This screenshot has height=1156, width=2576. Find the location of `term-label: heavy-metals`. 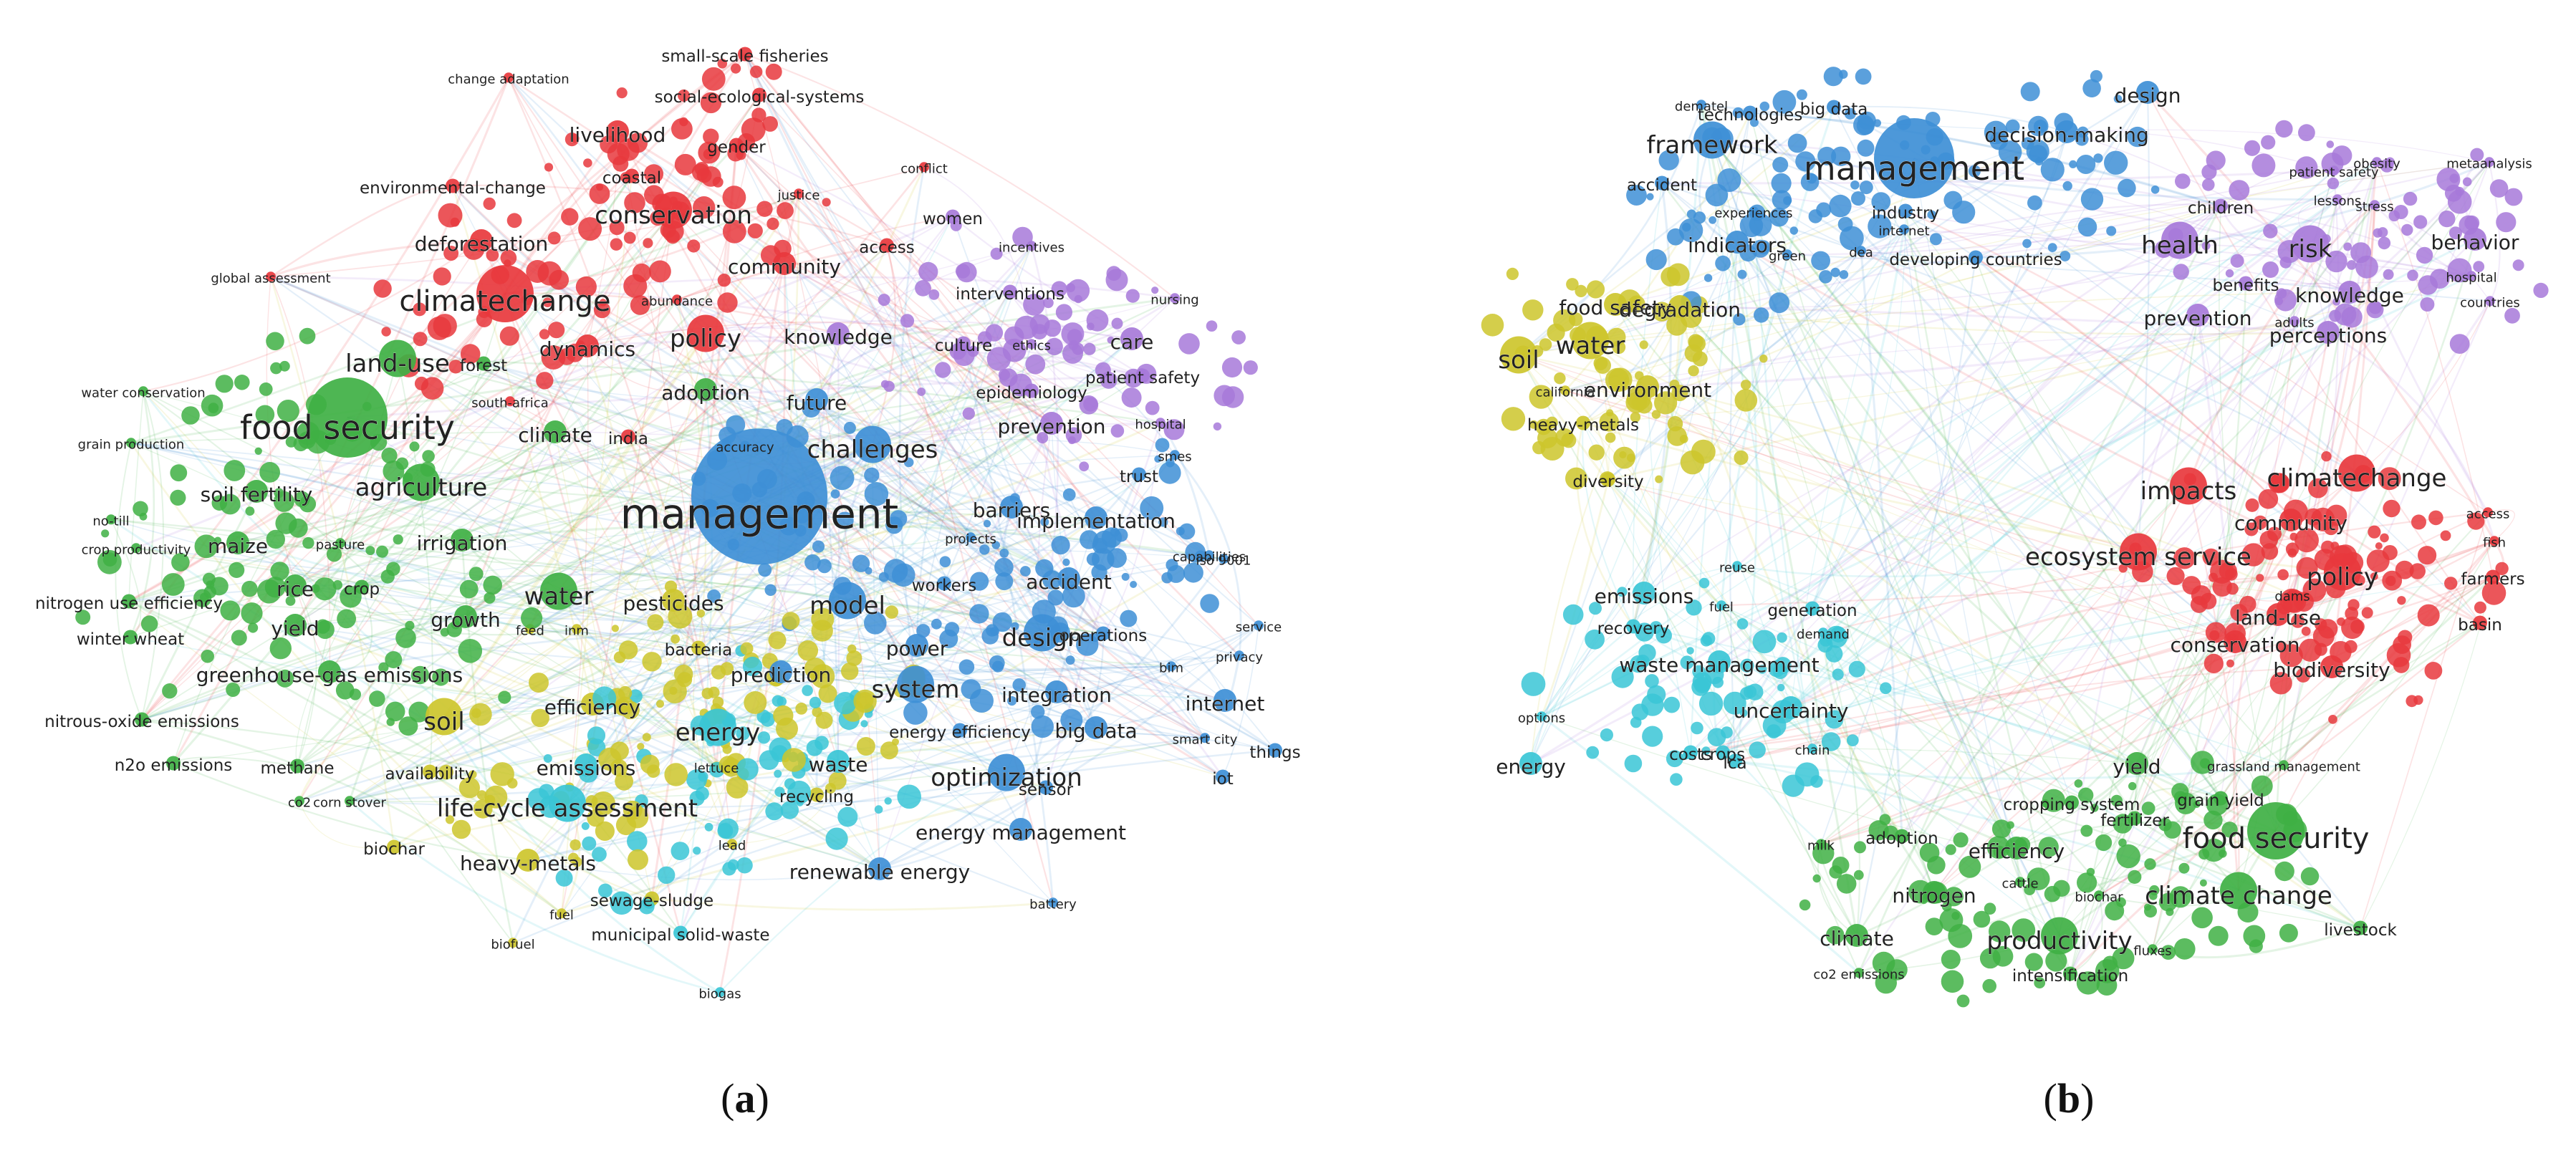

term-label: heavy-metals is located at coordinates (528, 863).